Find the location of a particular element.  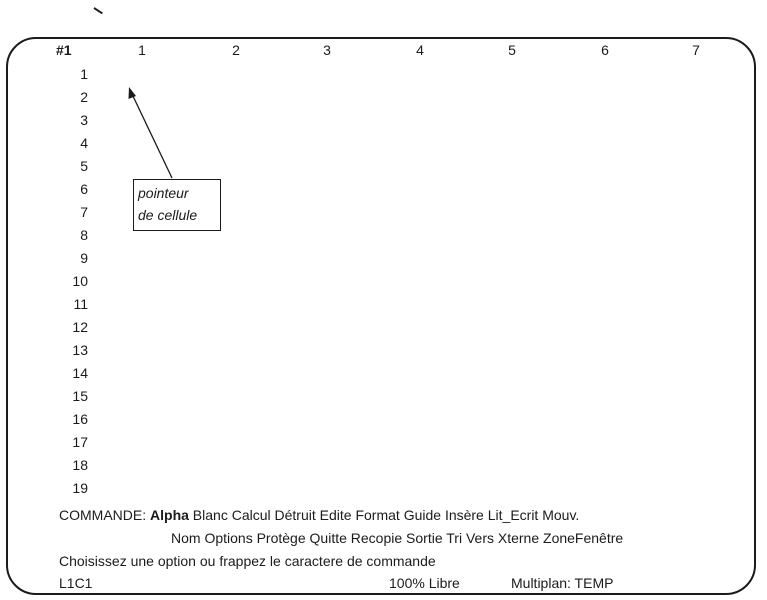

row-header-4: 4 is located at coordinates (84, 143).